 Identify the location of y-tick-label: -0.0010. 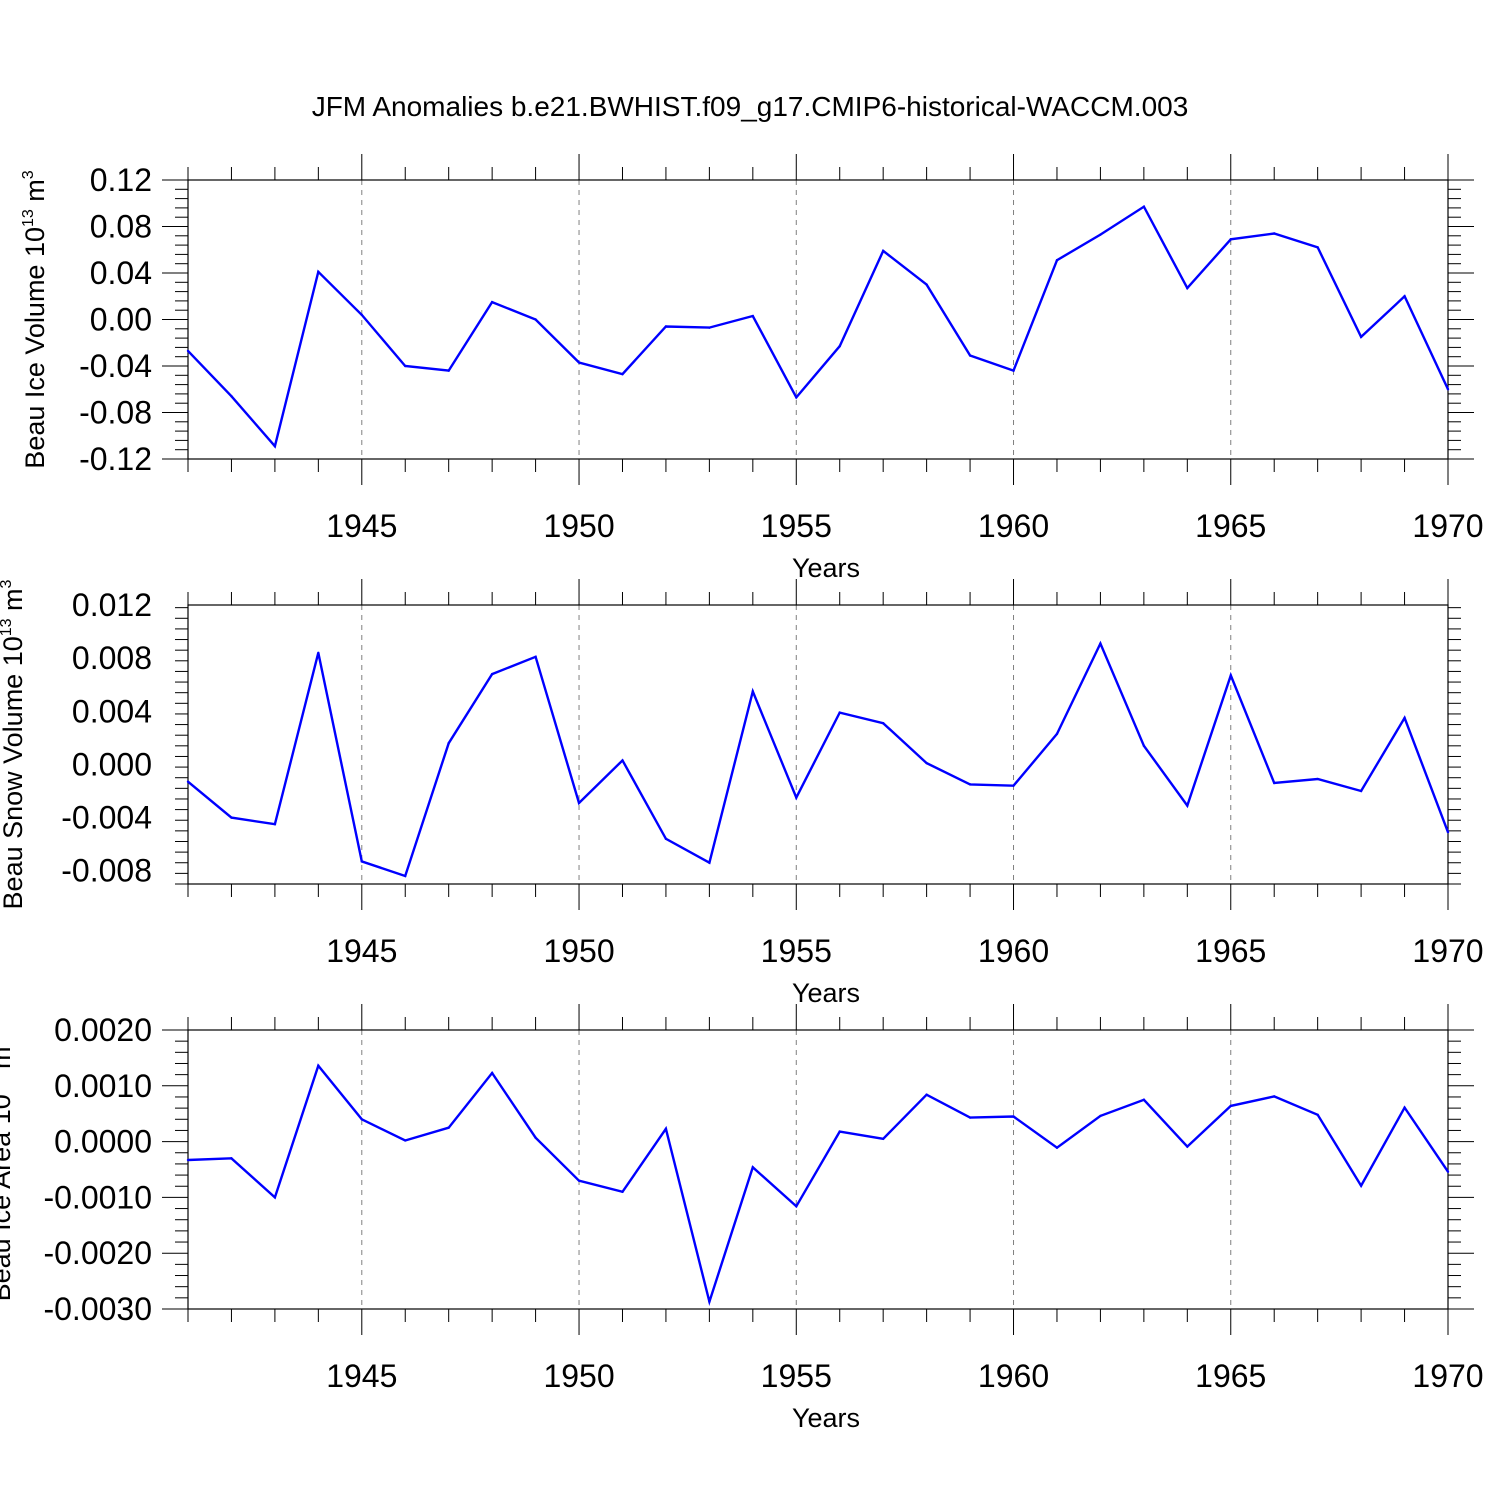
(97, 1197).